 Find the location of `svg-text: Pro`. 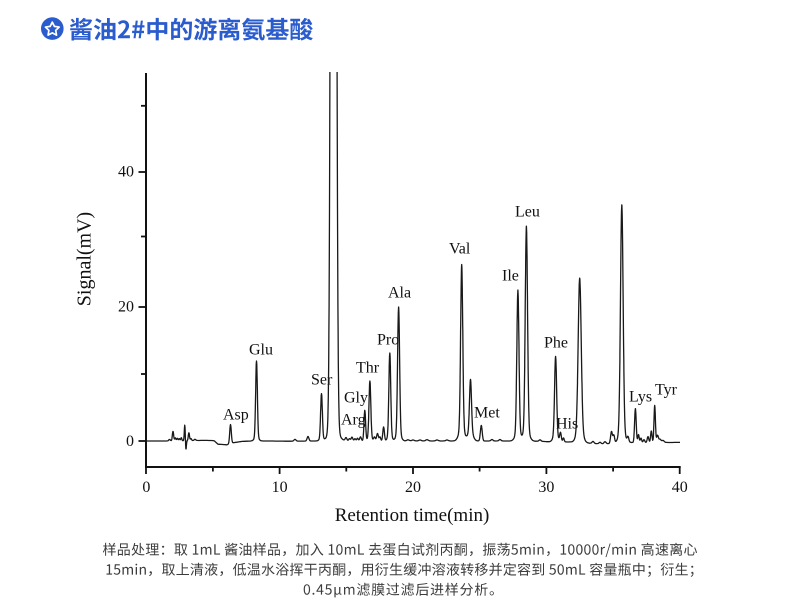

svg-text: Pro is located at coordinates (388, 340).